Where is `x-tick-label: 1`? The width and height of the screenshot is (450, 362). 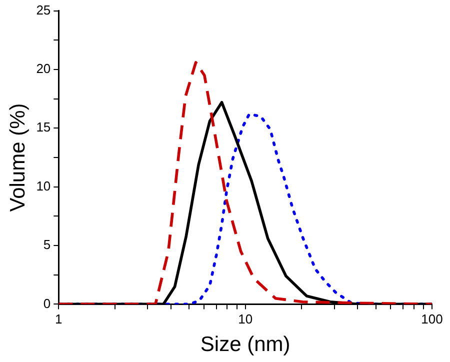 x-tick-label: 1 is located at coordinates (58, 319).